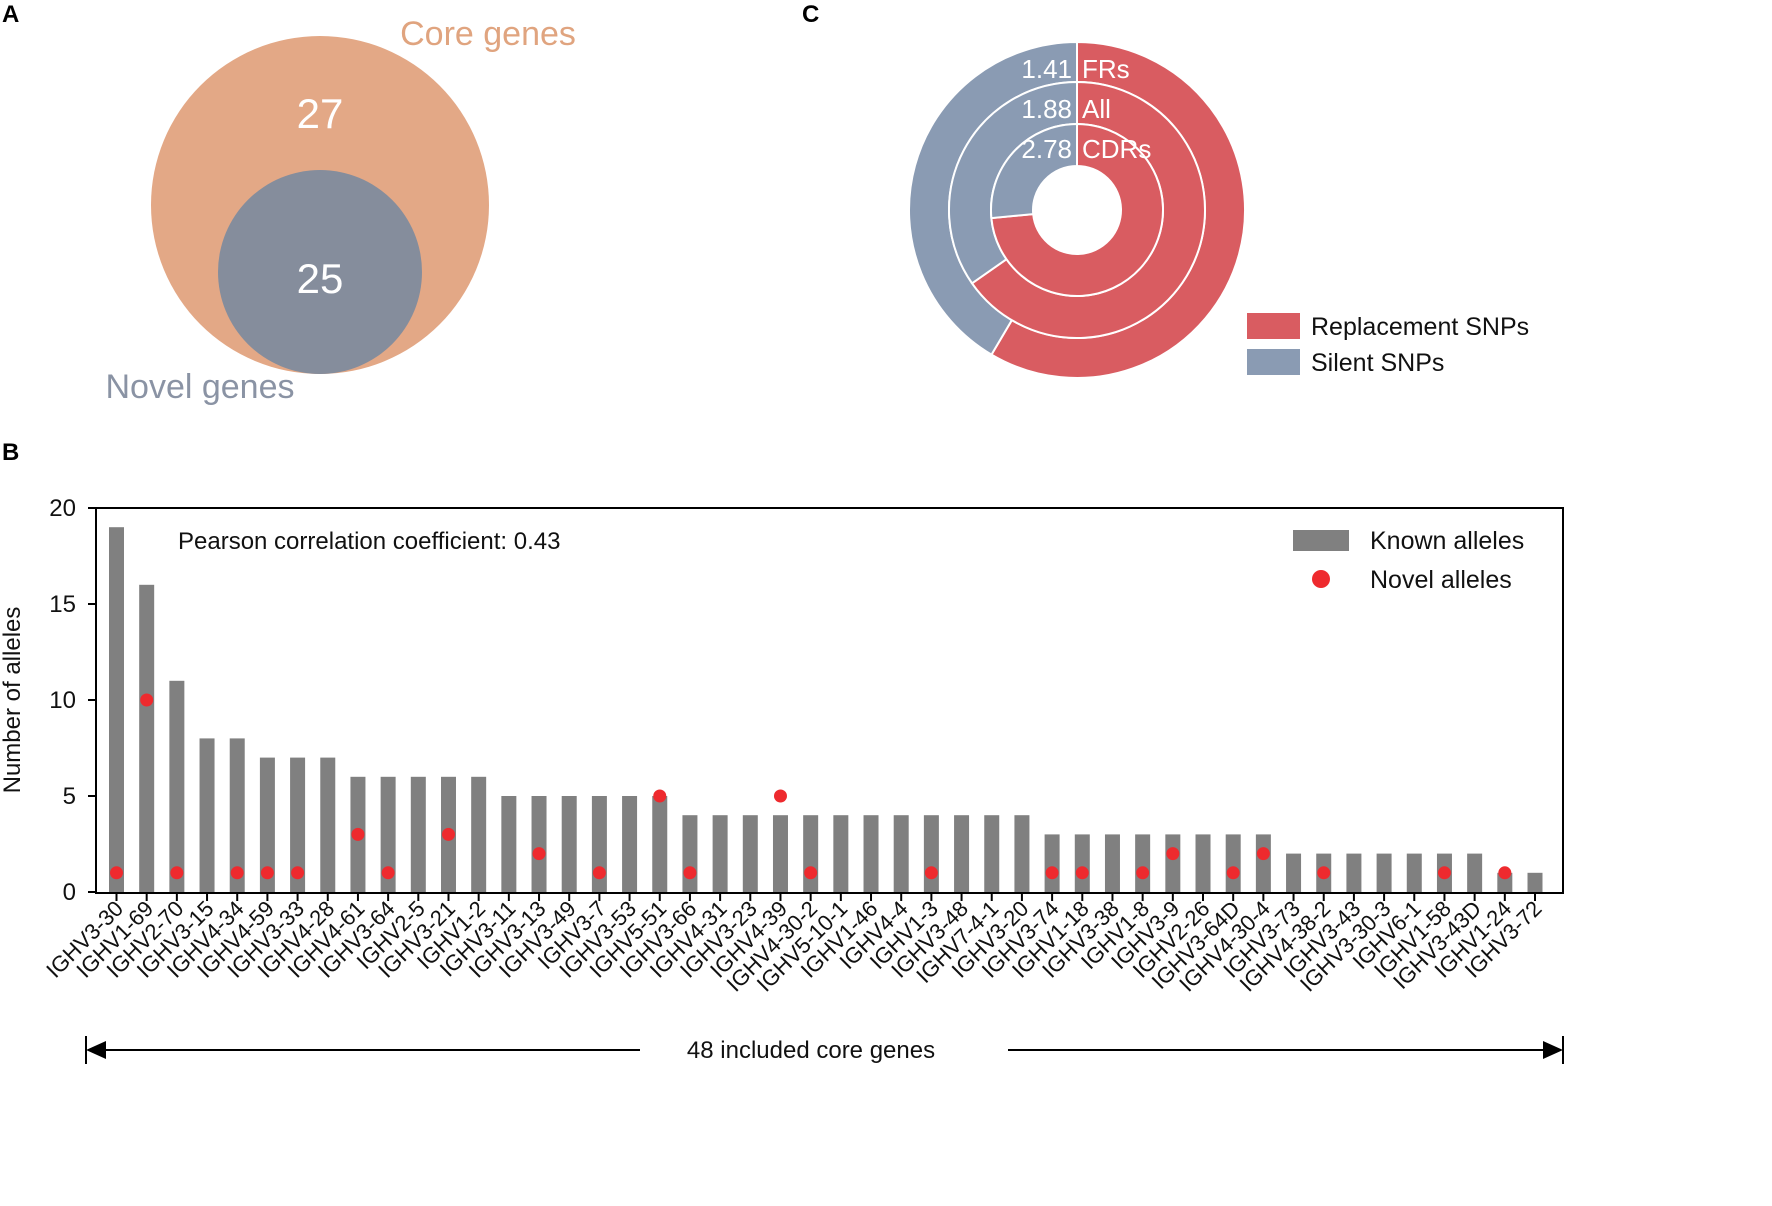  I want to click on bar-IGHV3-43D, so click(1475, 872).